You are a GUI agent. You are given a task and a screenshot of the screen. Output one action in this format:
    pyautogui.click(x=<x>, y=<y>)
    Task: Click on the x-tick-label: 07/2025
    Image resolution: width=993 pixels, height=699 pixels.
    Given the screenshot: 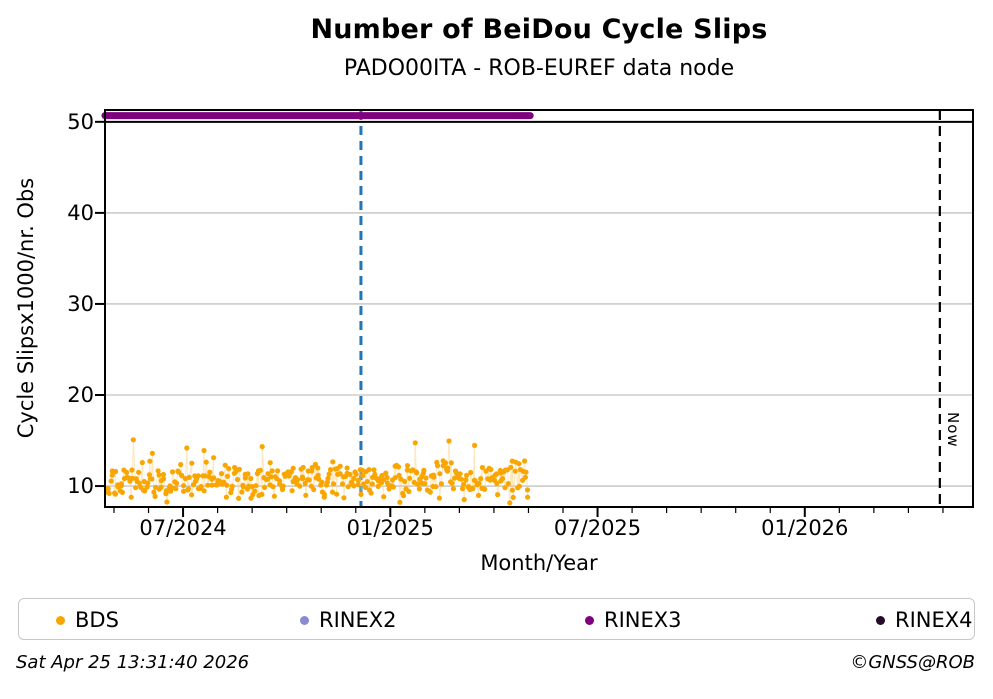 What is the action you would take?
    pyautogui.click(x=597, y=528)
    